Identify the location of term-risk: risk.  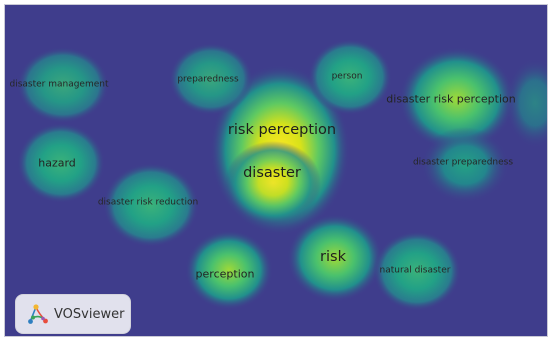
(333, 256).